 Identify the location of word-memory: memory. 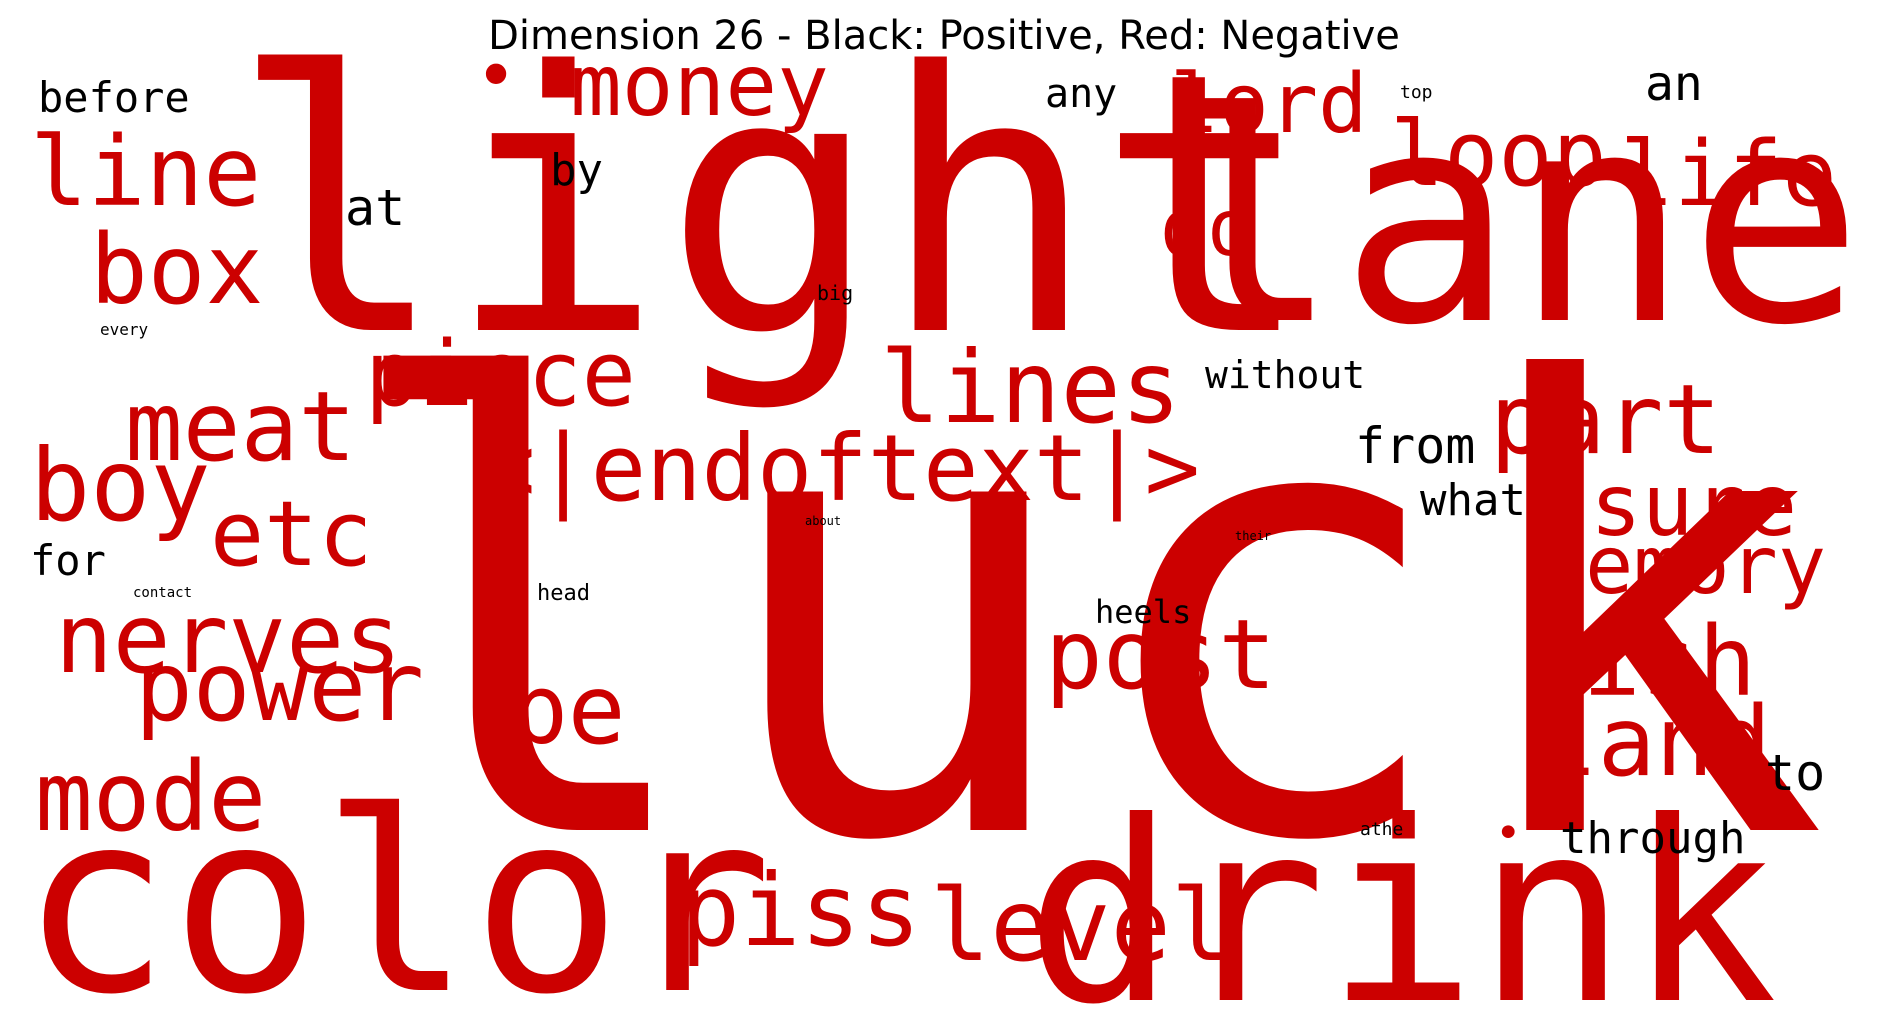
(1681, 565).